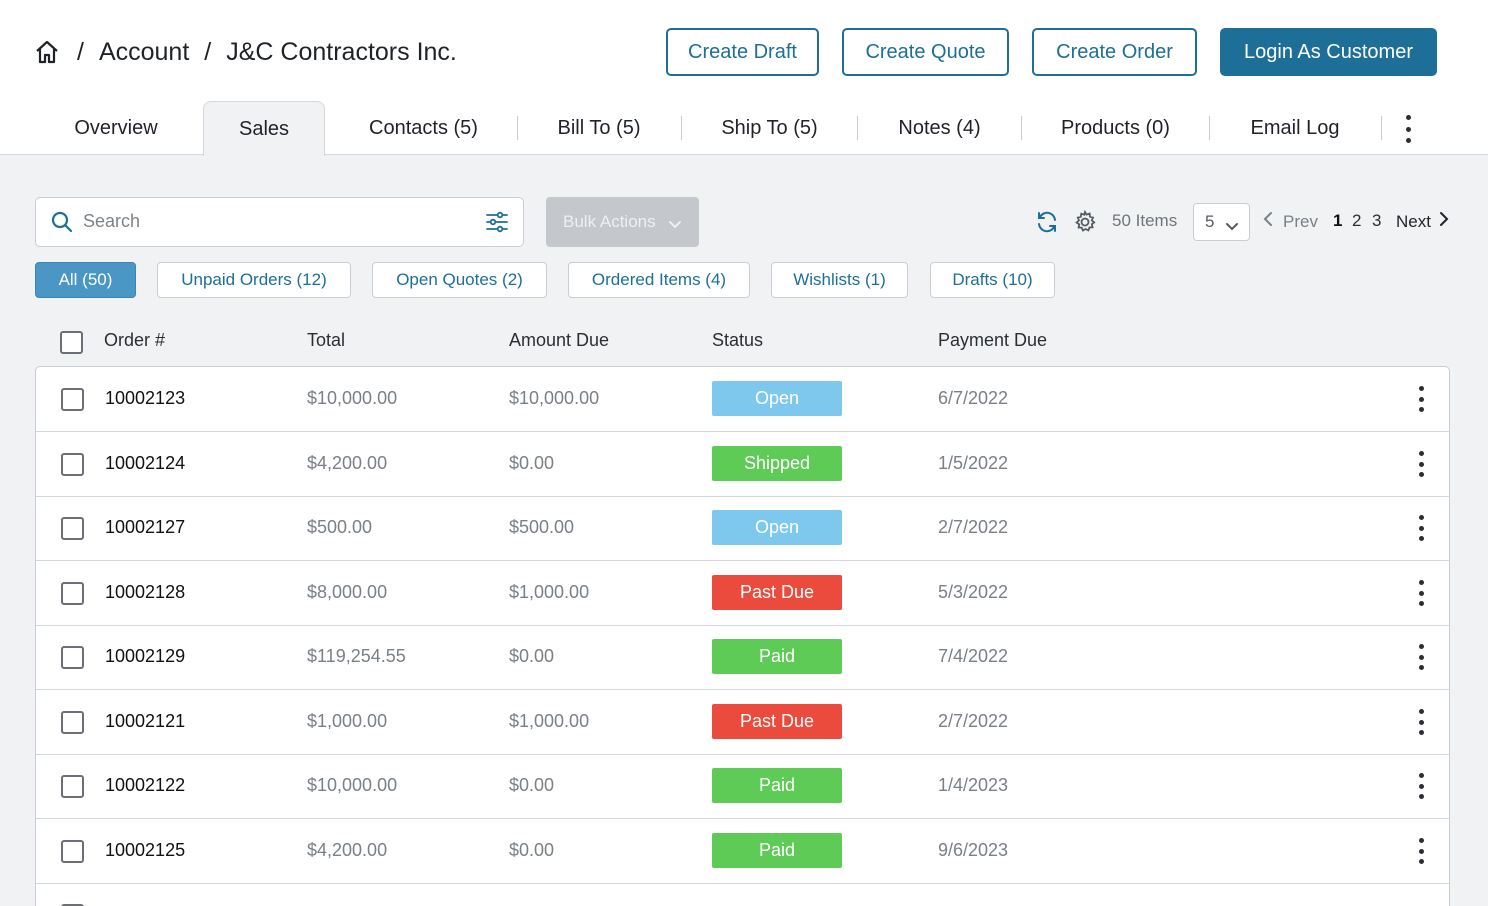 Image resolution: width=1488 pixels, height=906 pixels. I want to click on gear-icon, so click(1085, 224).